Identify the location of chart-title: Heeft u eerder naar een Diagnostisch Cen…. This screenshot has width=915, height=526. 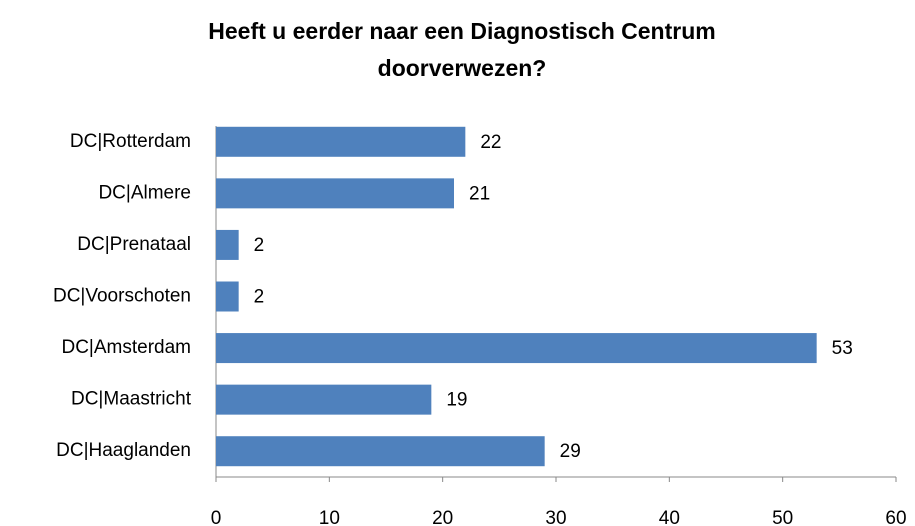
(461, 31).